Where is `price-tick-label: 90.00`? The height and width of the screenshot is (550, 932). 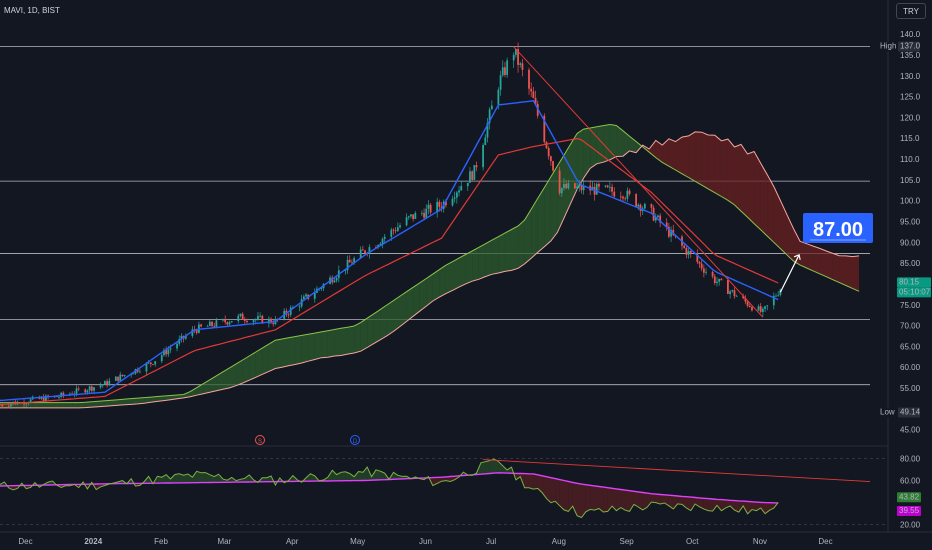 price-tick-label: 90.00 is located at coordinates (910, 242).